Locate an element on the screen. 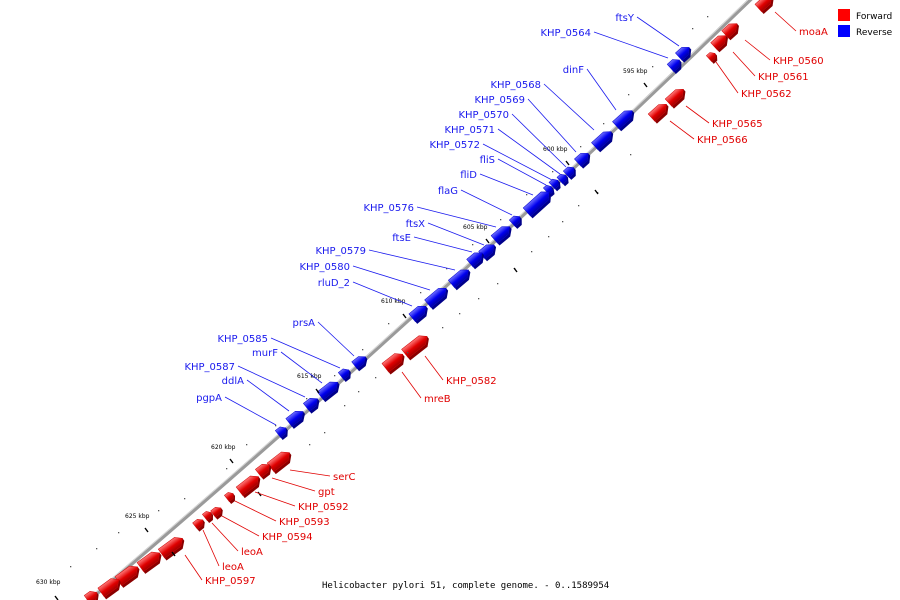  gene-label-flid-9: fliD is located at coordinates (468, 175).